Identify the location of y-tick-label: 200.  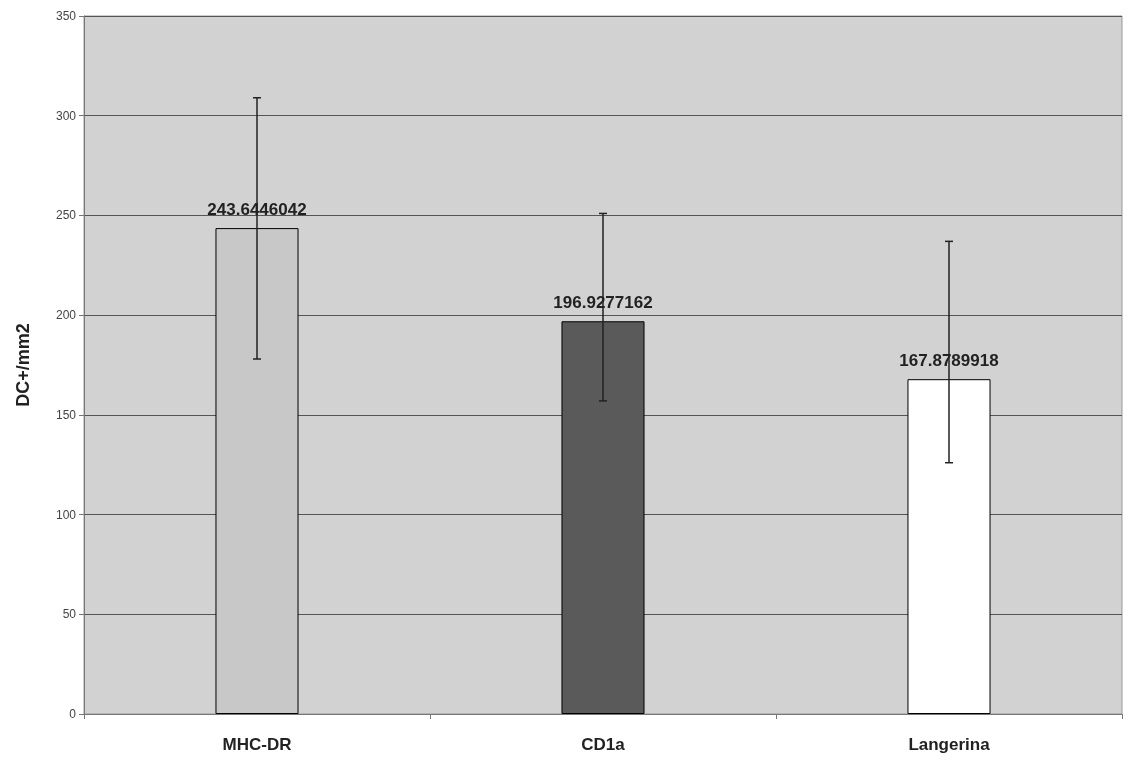
(66, 315).